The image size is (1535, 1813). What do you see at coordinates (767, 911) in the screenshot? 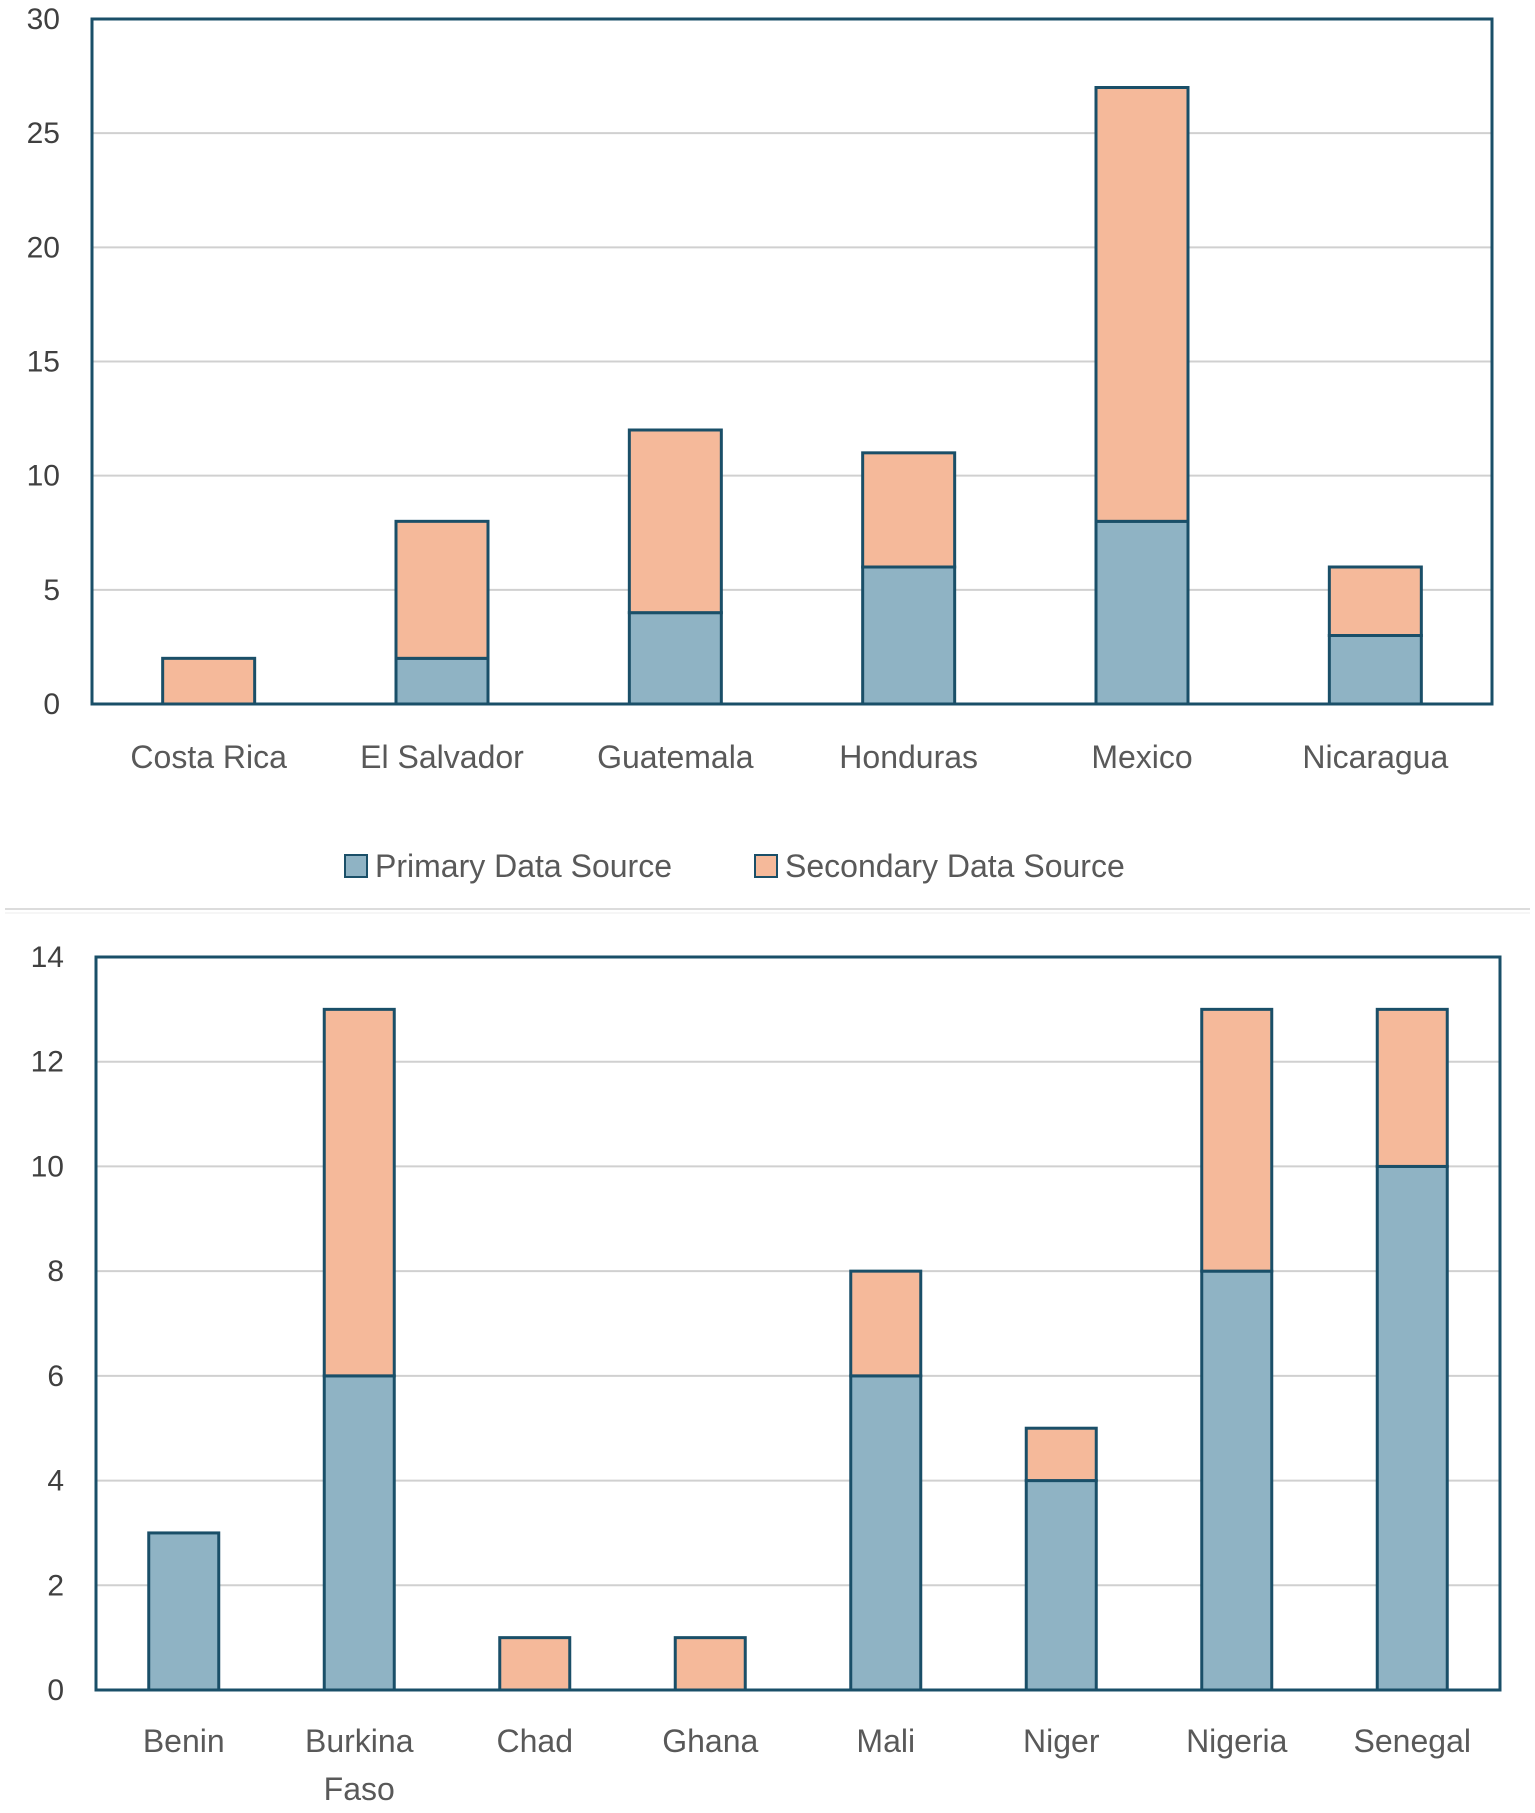
I see `section-divider` at bounding box center [767, 911].